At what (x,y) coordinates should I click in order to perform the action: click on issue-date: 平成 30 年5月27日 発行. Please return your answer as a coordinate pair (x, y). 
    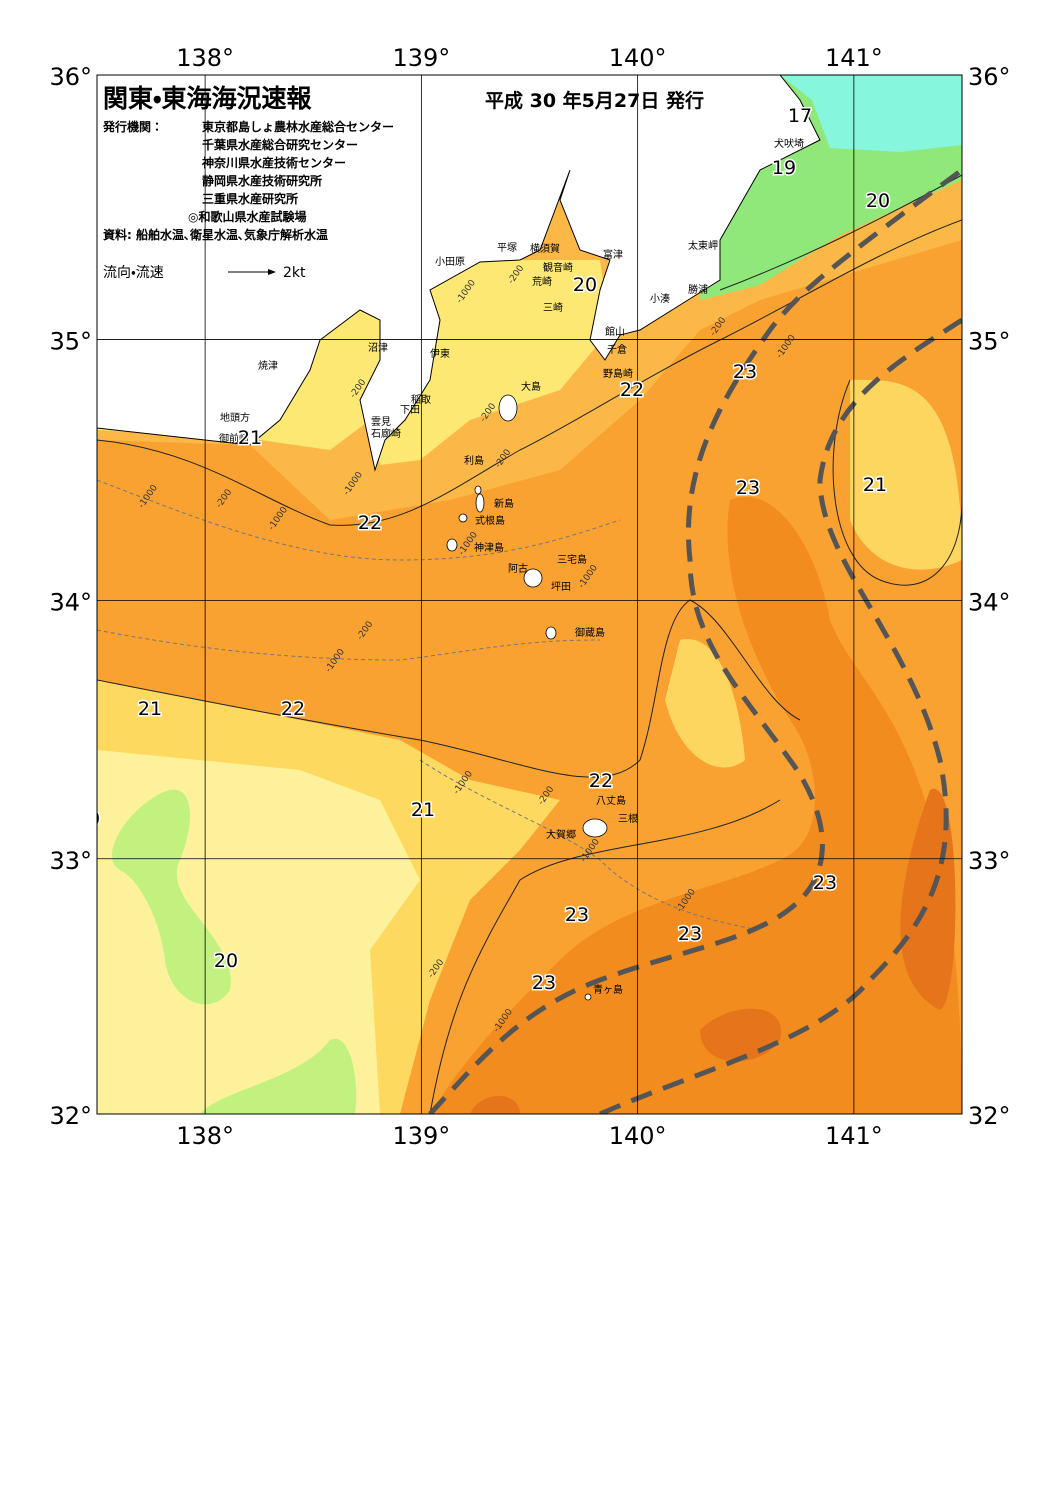
    Looking at the image, I should click on (594, 100).